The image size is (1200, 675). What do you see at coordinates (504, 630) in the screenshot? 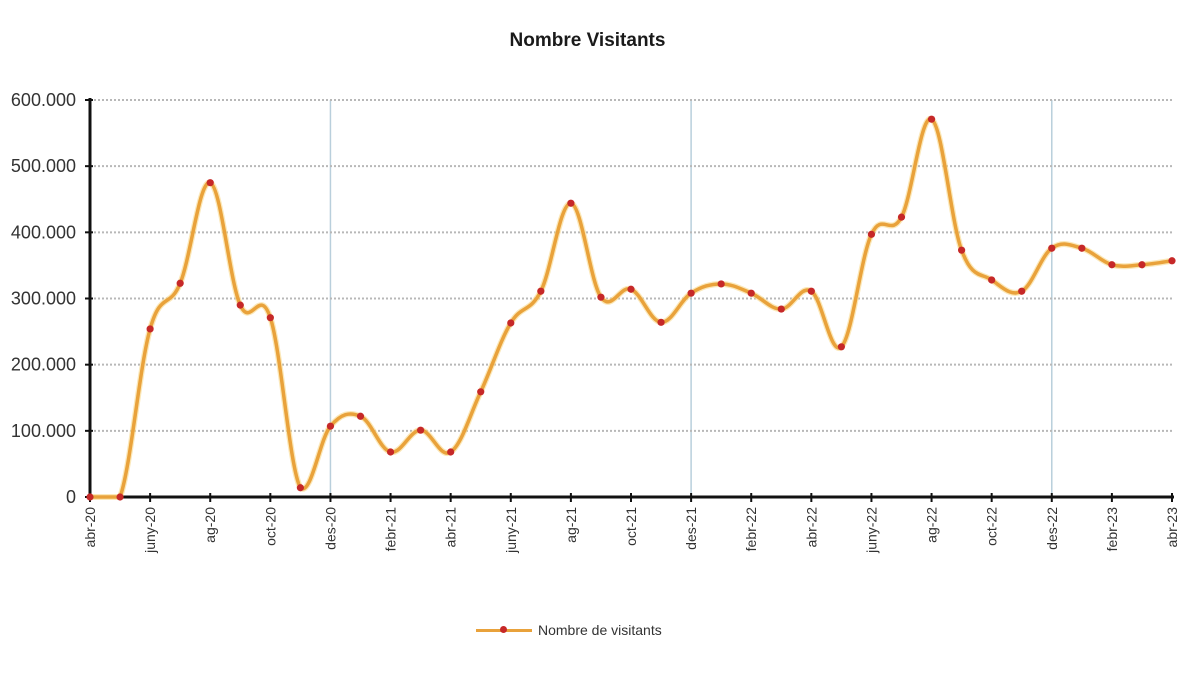
I see `legend-line-marker-icon` at bounding box center [504, 630].